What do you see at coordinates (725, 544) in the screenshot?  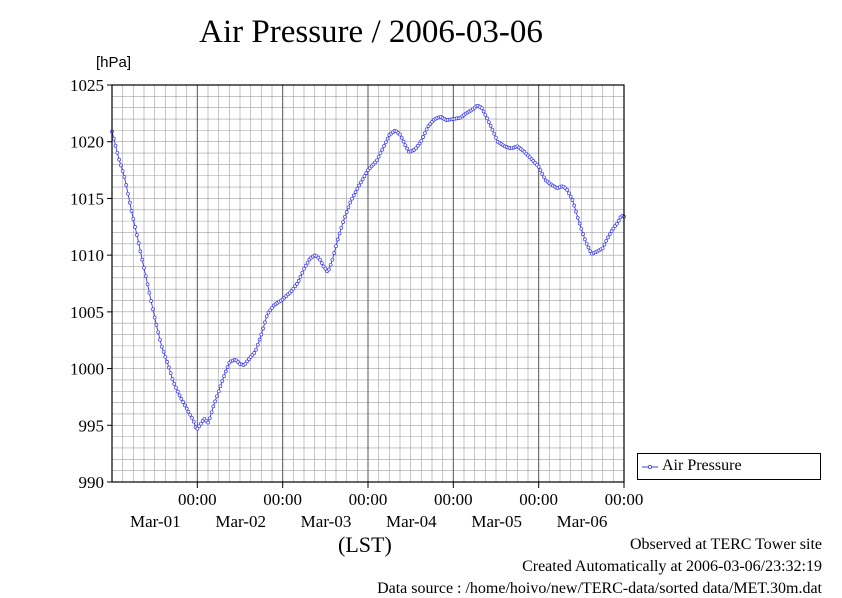 I see `footer-site: Observed at TERC Tower site` at bounding box center [725, 544].